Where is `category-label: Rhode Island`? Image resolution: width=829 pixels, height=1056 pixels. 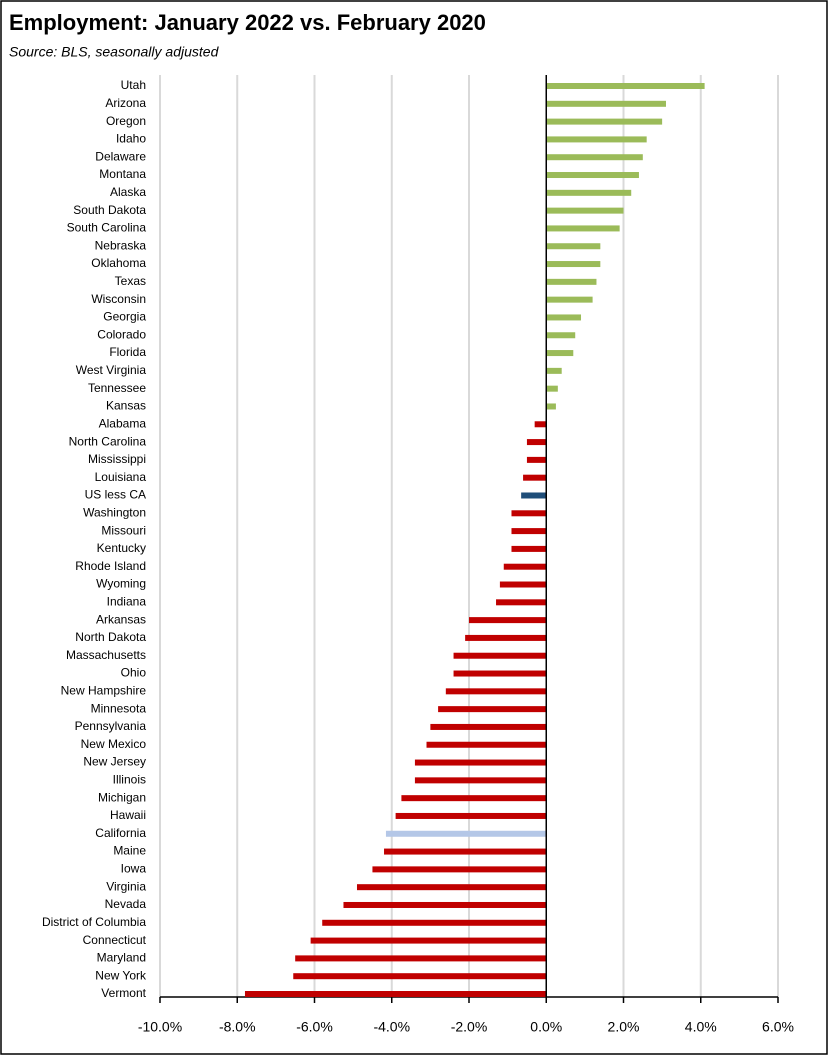
category-label: Rhode Island is located at coordinates (110, 566).